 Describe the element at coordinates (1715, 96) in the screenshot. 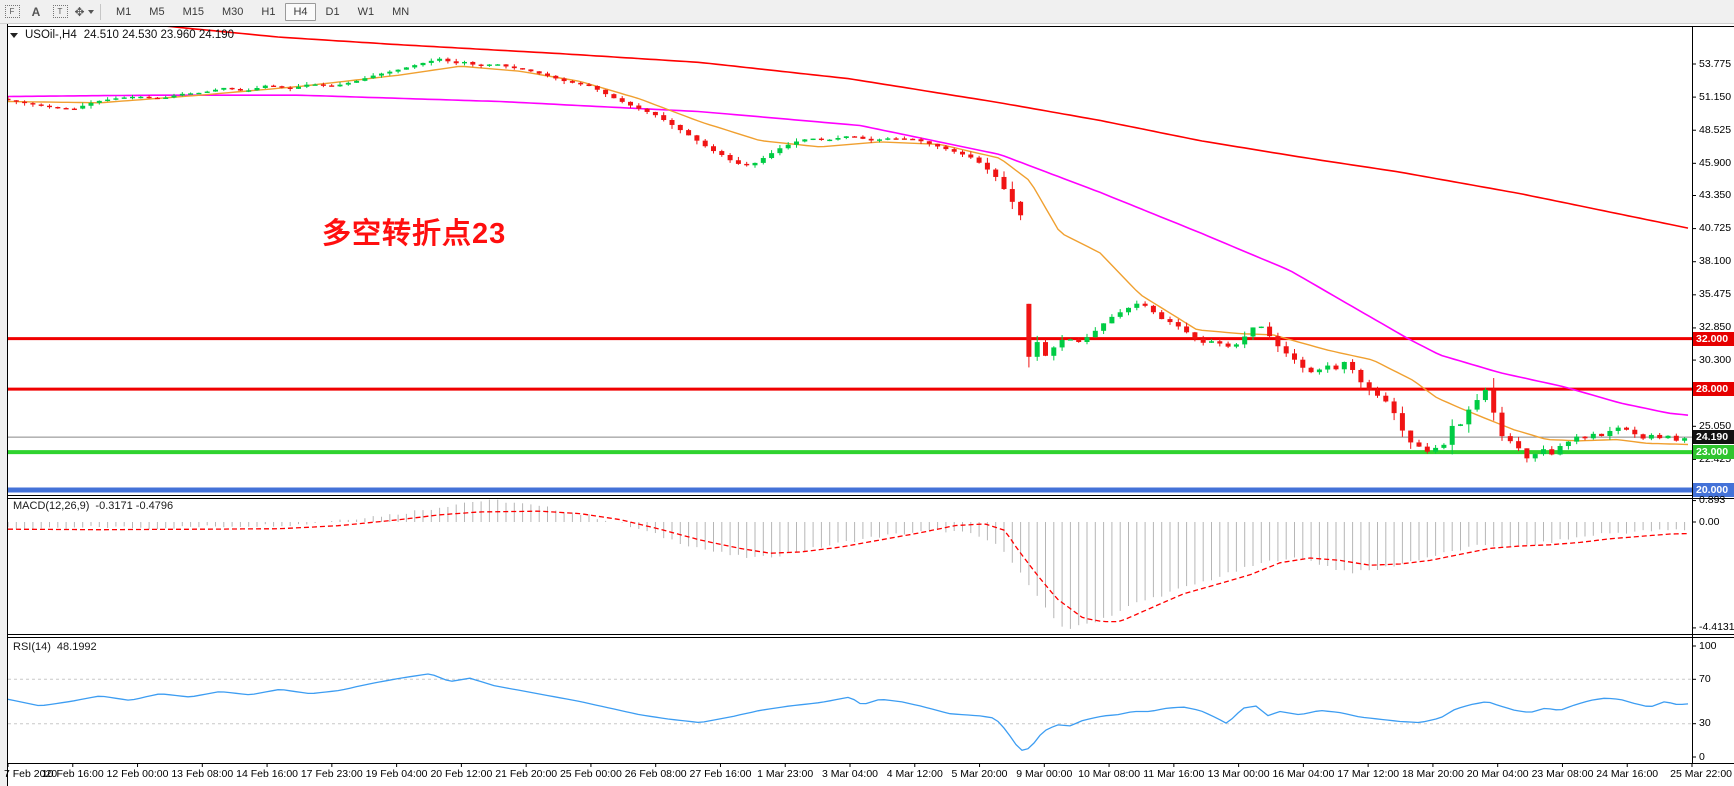

I see `price-tick-label: 51.150` at that location.